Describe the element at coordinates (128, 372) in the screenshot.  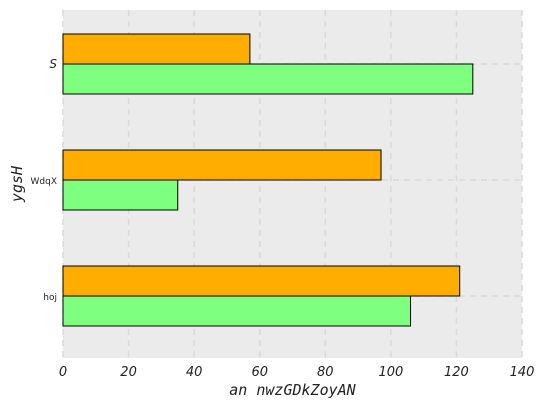
I see `x-tick-label: 20` at that location.